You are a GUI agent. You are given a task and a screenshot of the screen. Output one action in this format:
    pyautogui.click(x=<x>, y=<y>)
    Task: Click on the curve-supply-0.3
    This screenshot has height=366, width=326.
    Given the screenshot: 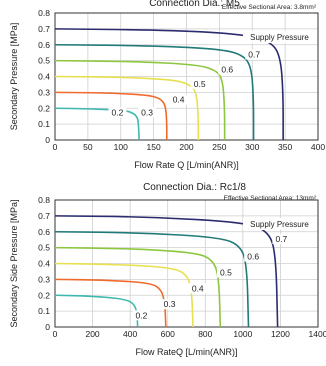 What is the action you would take?
    pyautogui.click(x=111, y=115)
    